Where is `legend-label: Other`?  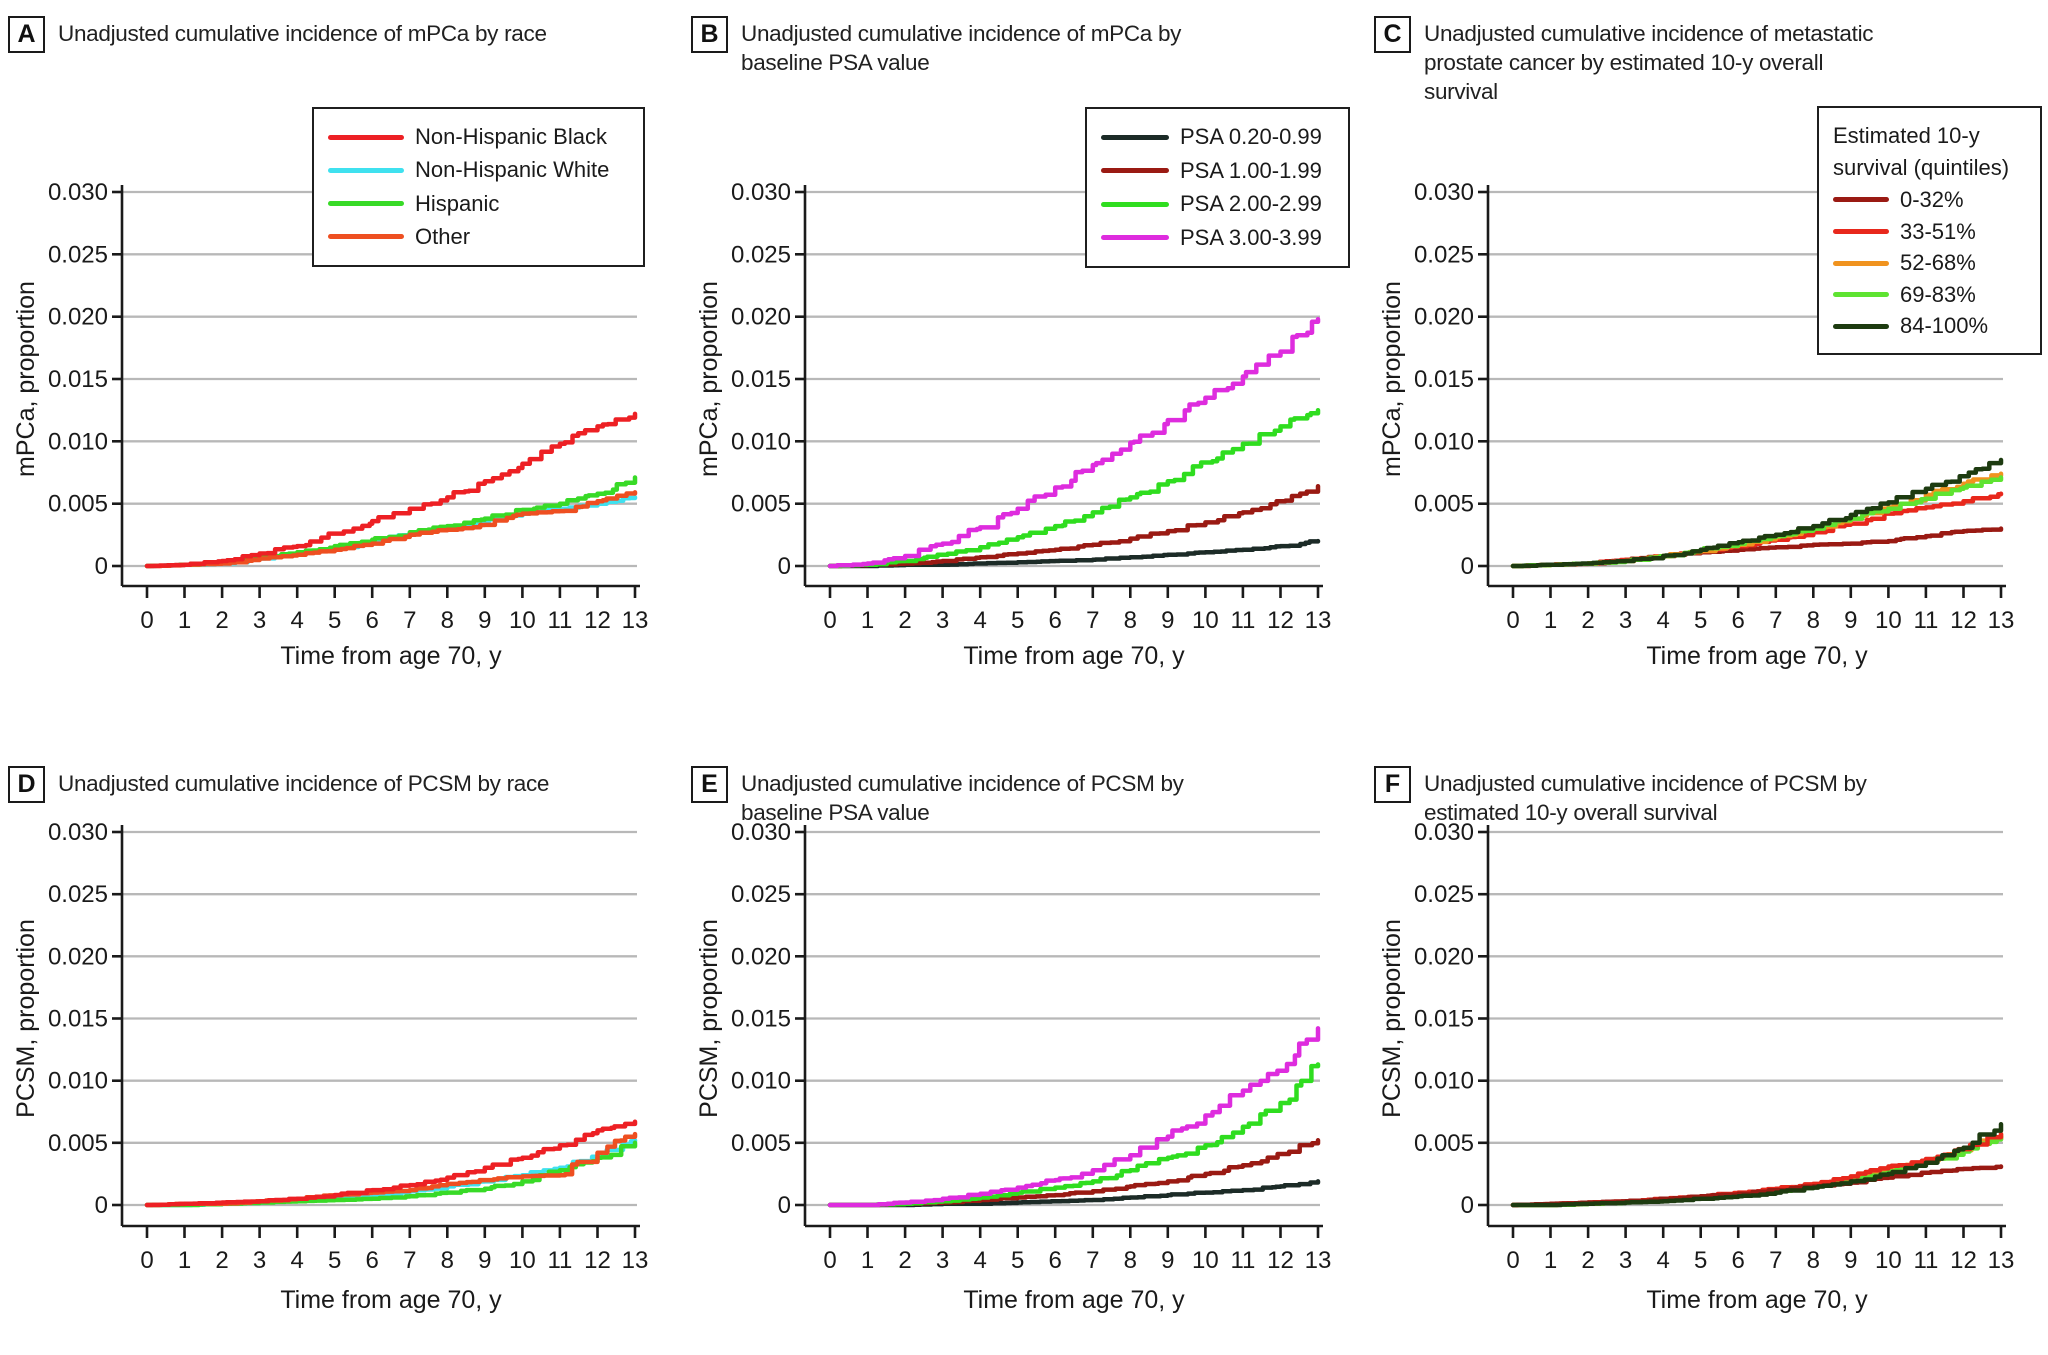
legend-label: Other is located at coordinates (443, 236).